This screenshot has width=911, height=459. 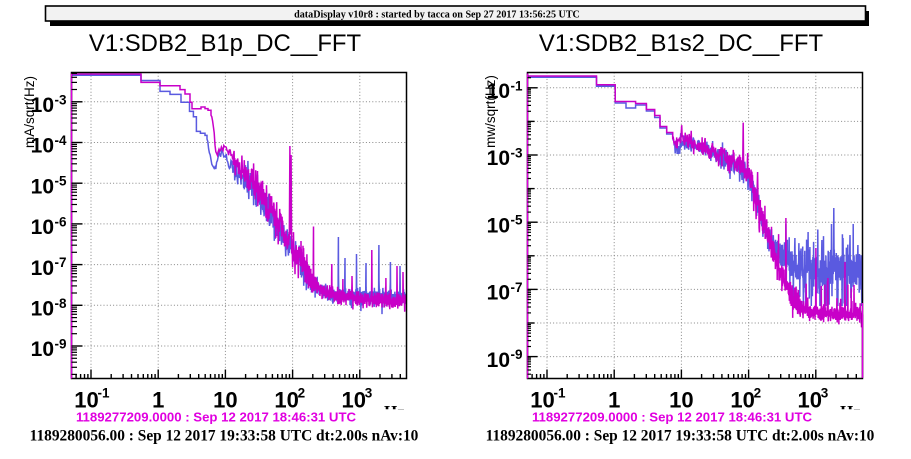 I want to click on svg-text: V1:SDB2_B1s2_DC__FFT, so click(x=681, y=43).